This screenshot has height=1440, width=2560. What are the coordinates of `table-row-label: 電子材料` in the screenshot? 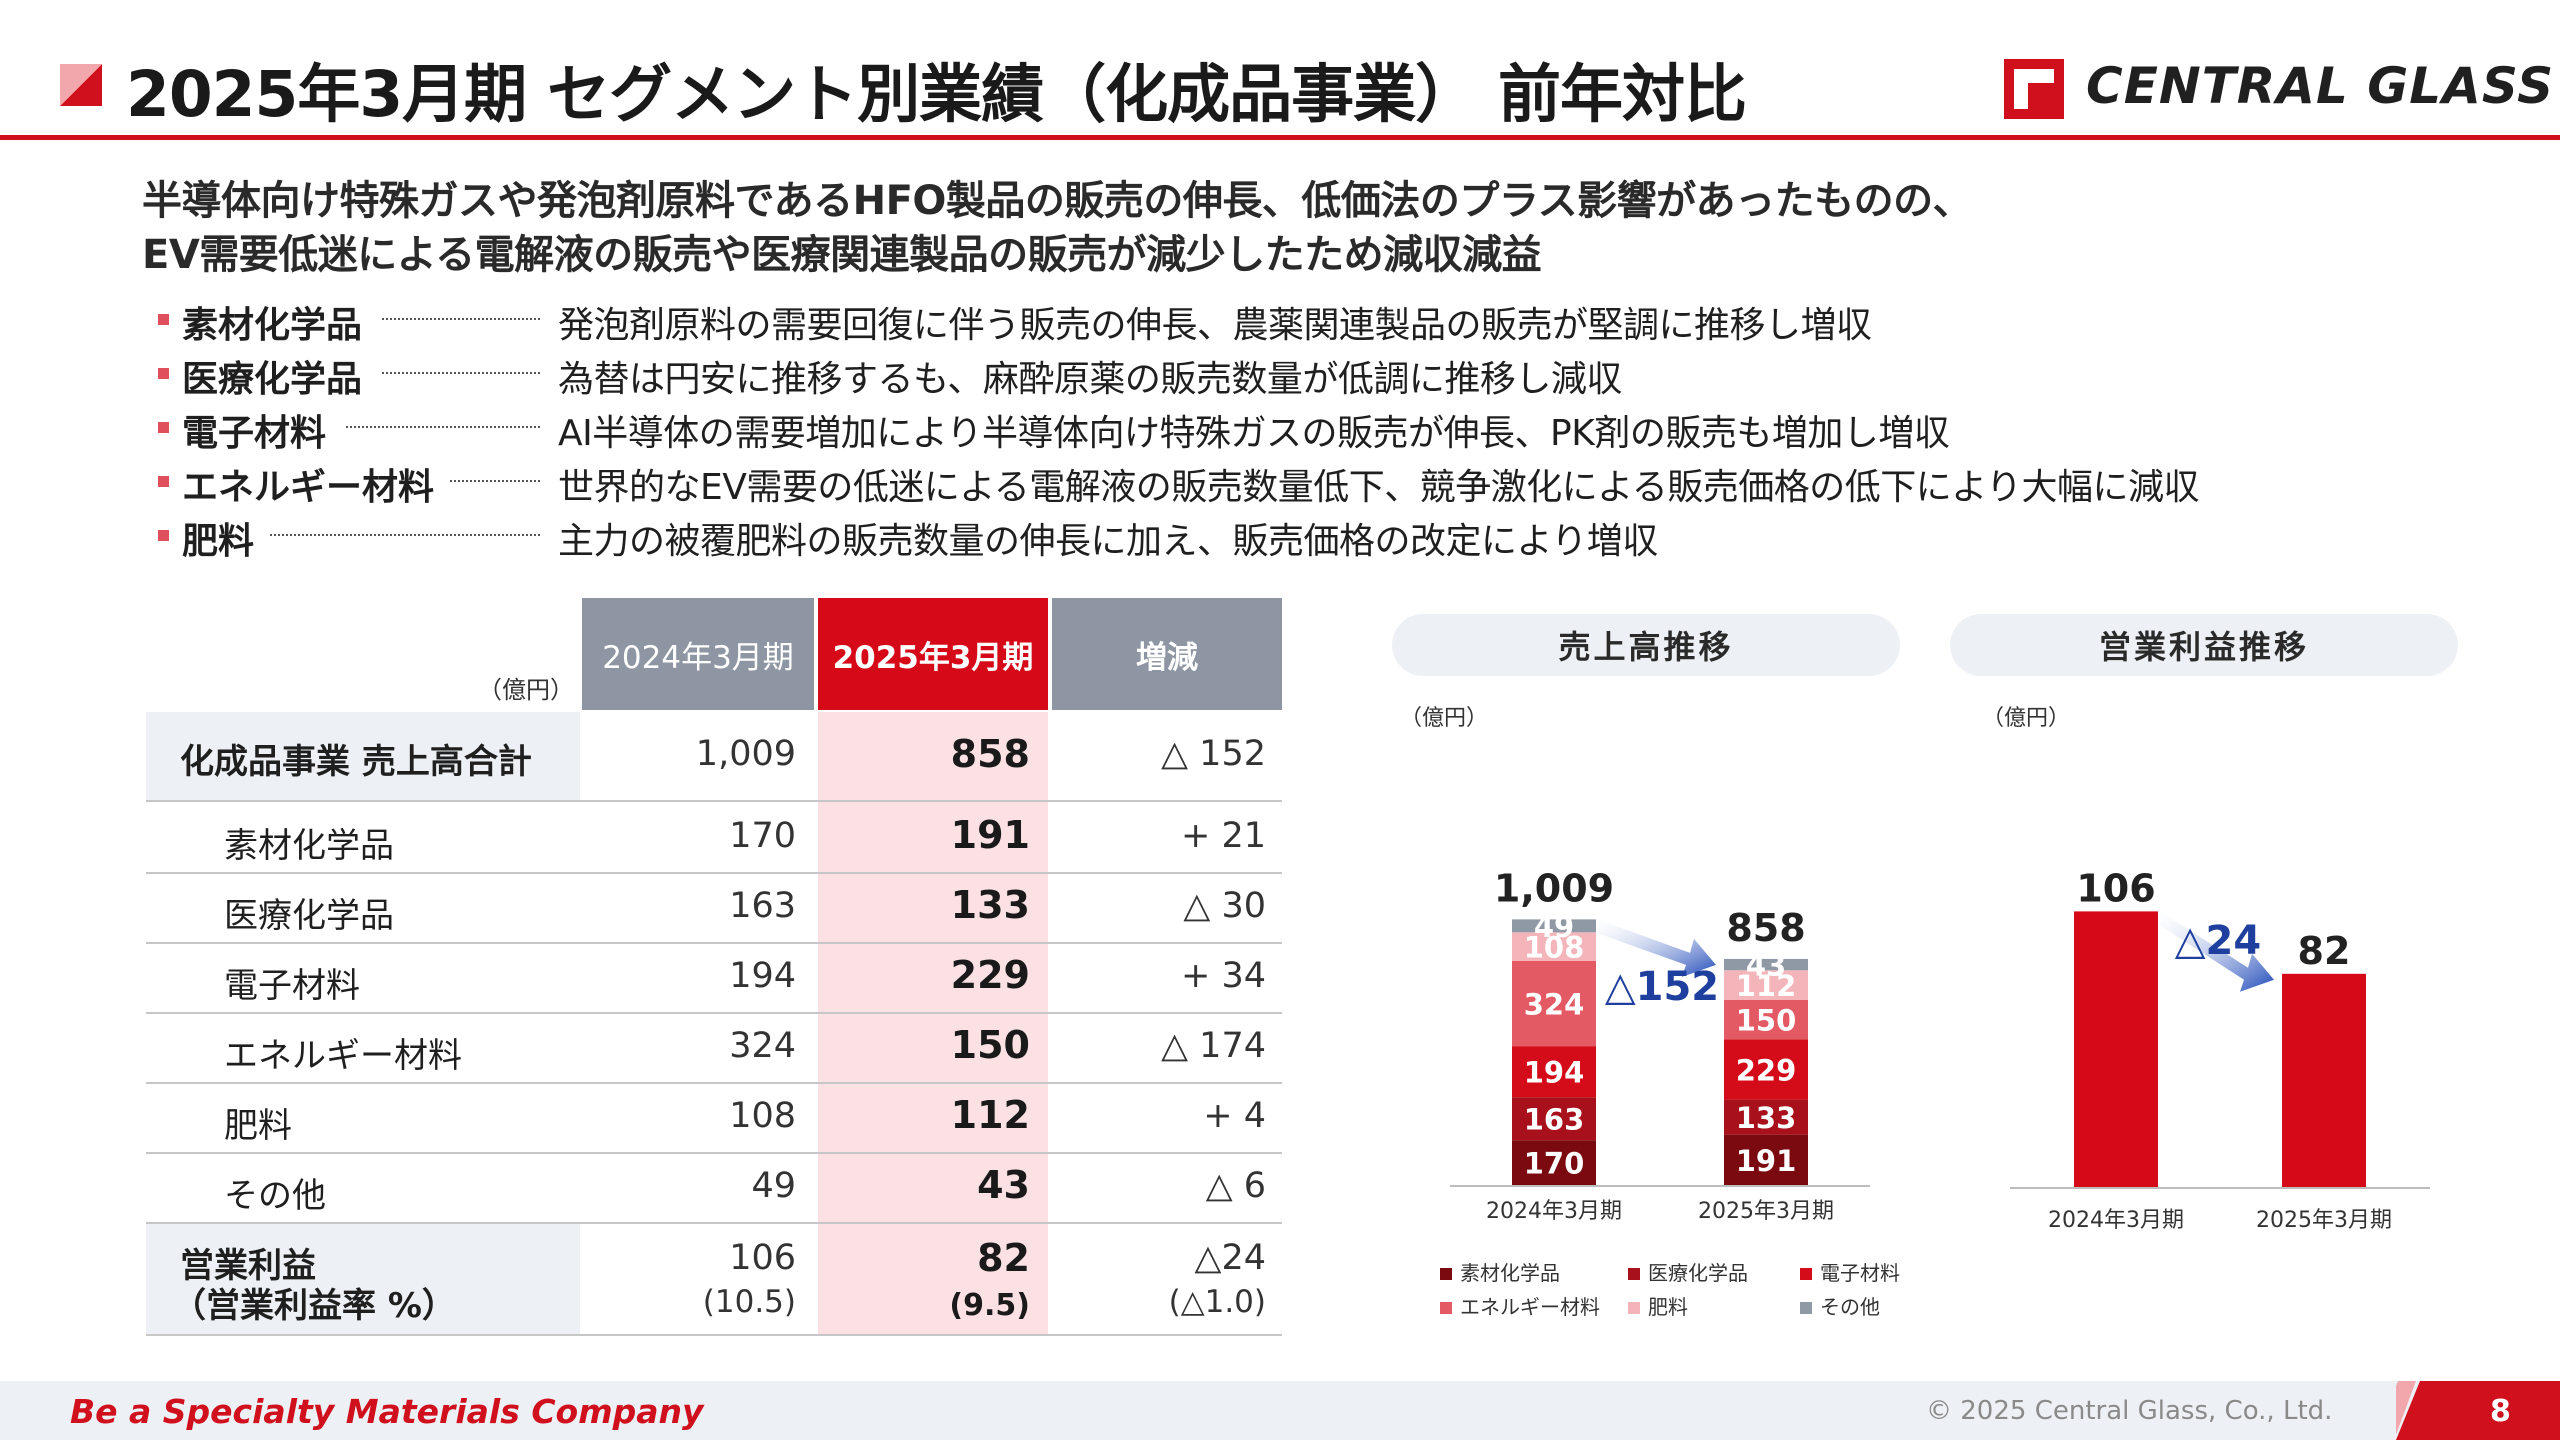 It's located at (292, 986).